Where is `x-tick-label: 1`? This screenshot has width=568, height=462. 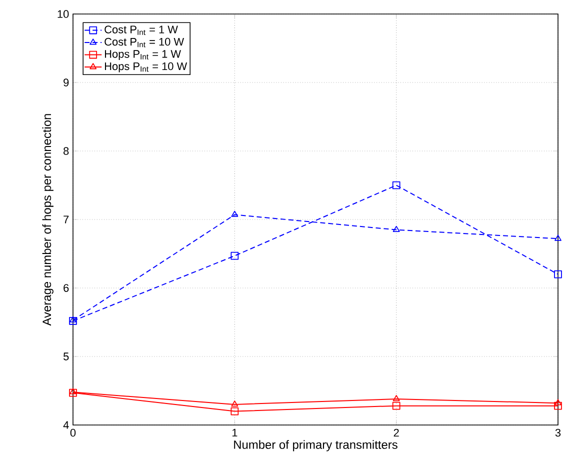
x-tick-label: 1 is located at coordinates (235, 432).